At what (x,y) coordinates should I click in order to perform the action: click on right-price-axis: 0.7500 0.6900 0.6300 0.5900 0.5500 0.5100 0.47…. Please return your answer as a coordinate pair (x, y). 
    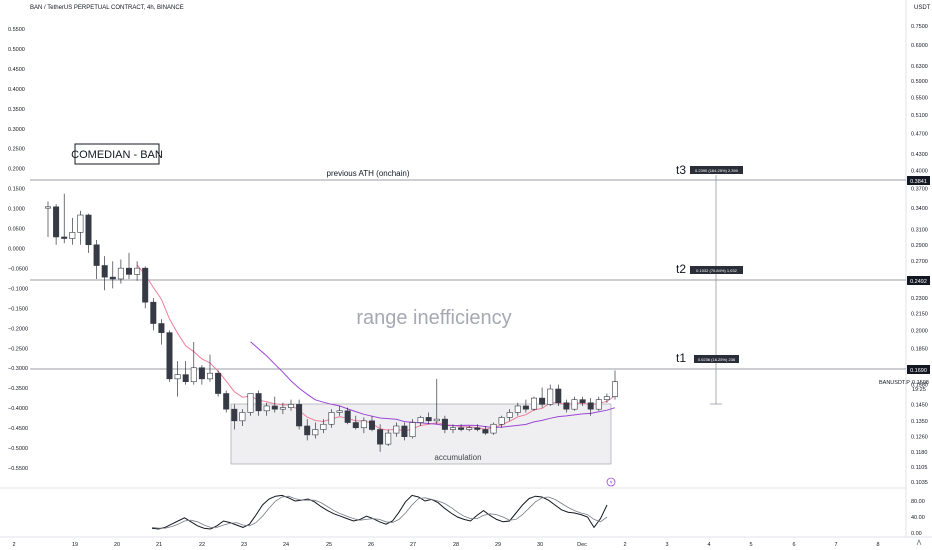
    Looking at the image, I should click on (919, 255).